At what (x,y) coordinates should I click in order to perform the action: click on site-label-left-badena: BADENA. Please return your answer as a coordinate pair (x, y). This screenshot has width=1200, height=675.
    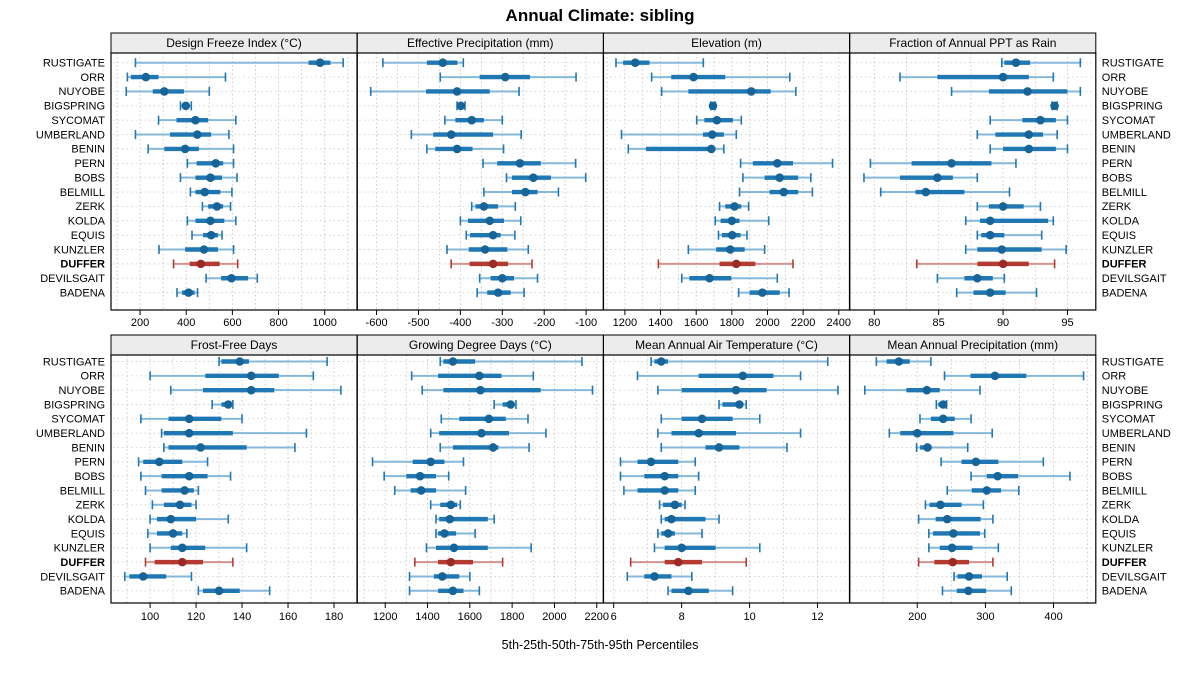
    Looking at the image, I should click on (83, 592).